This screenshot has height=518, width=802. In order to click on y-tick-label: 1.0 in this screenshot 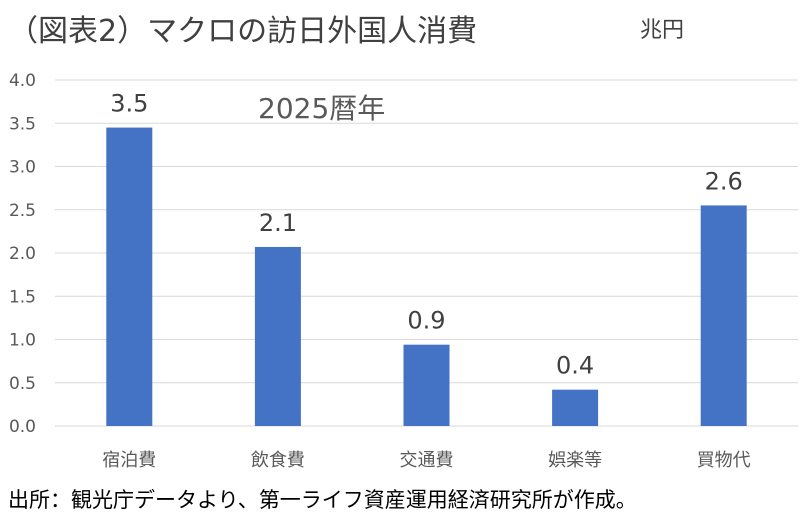, I will do `click(22, 341)`.